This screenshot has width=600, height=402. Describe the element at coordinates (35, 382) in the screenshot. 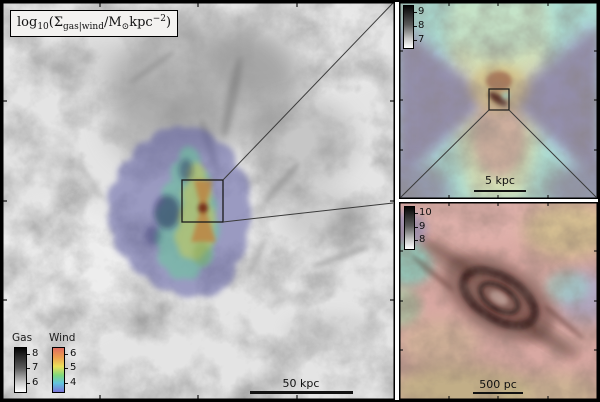

I see `gas-colorbar-tick: 6` at that location.